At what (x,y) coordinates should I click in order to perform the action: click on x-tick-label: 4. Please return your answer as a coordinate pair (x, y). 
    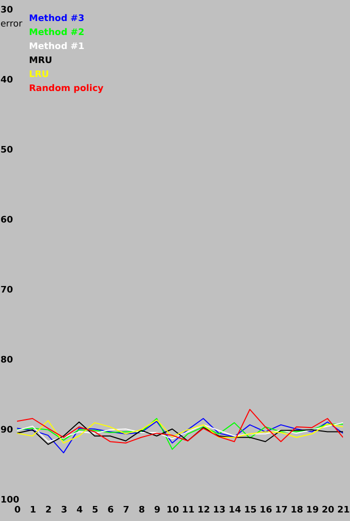
    Looking at the image, I should click on (79, 511).